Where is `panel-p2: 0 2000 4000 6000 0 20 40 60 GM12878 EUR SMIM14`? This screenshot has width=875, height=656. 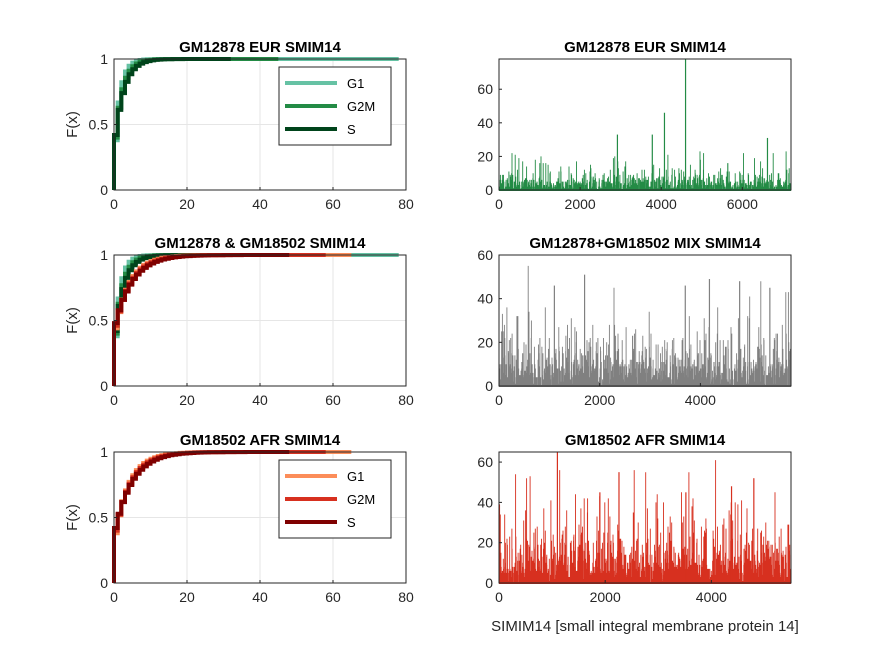 panel-p2: 0 2000 4000 6000 0 20 40 60 GM12878 EUR SMIM14 is located at coordinates (634, 125).